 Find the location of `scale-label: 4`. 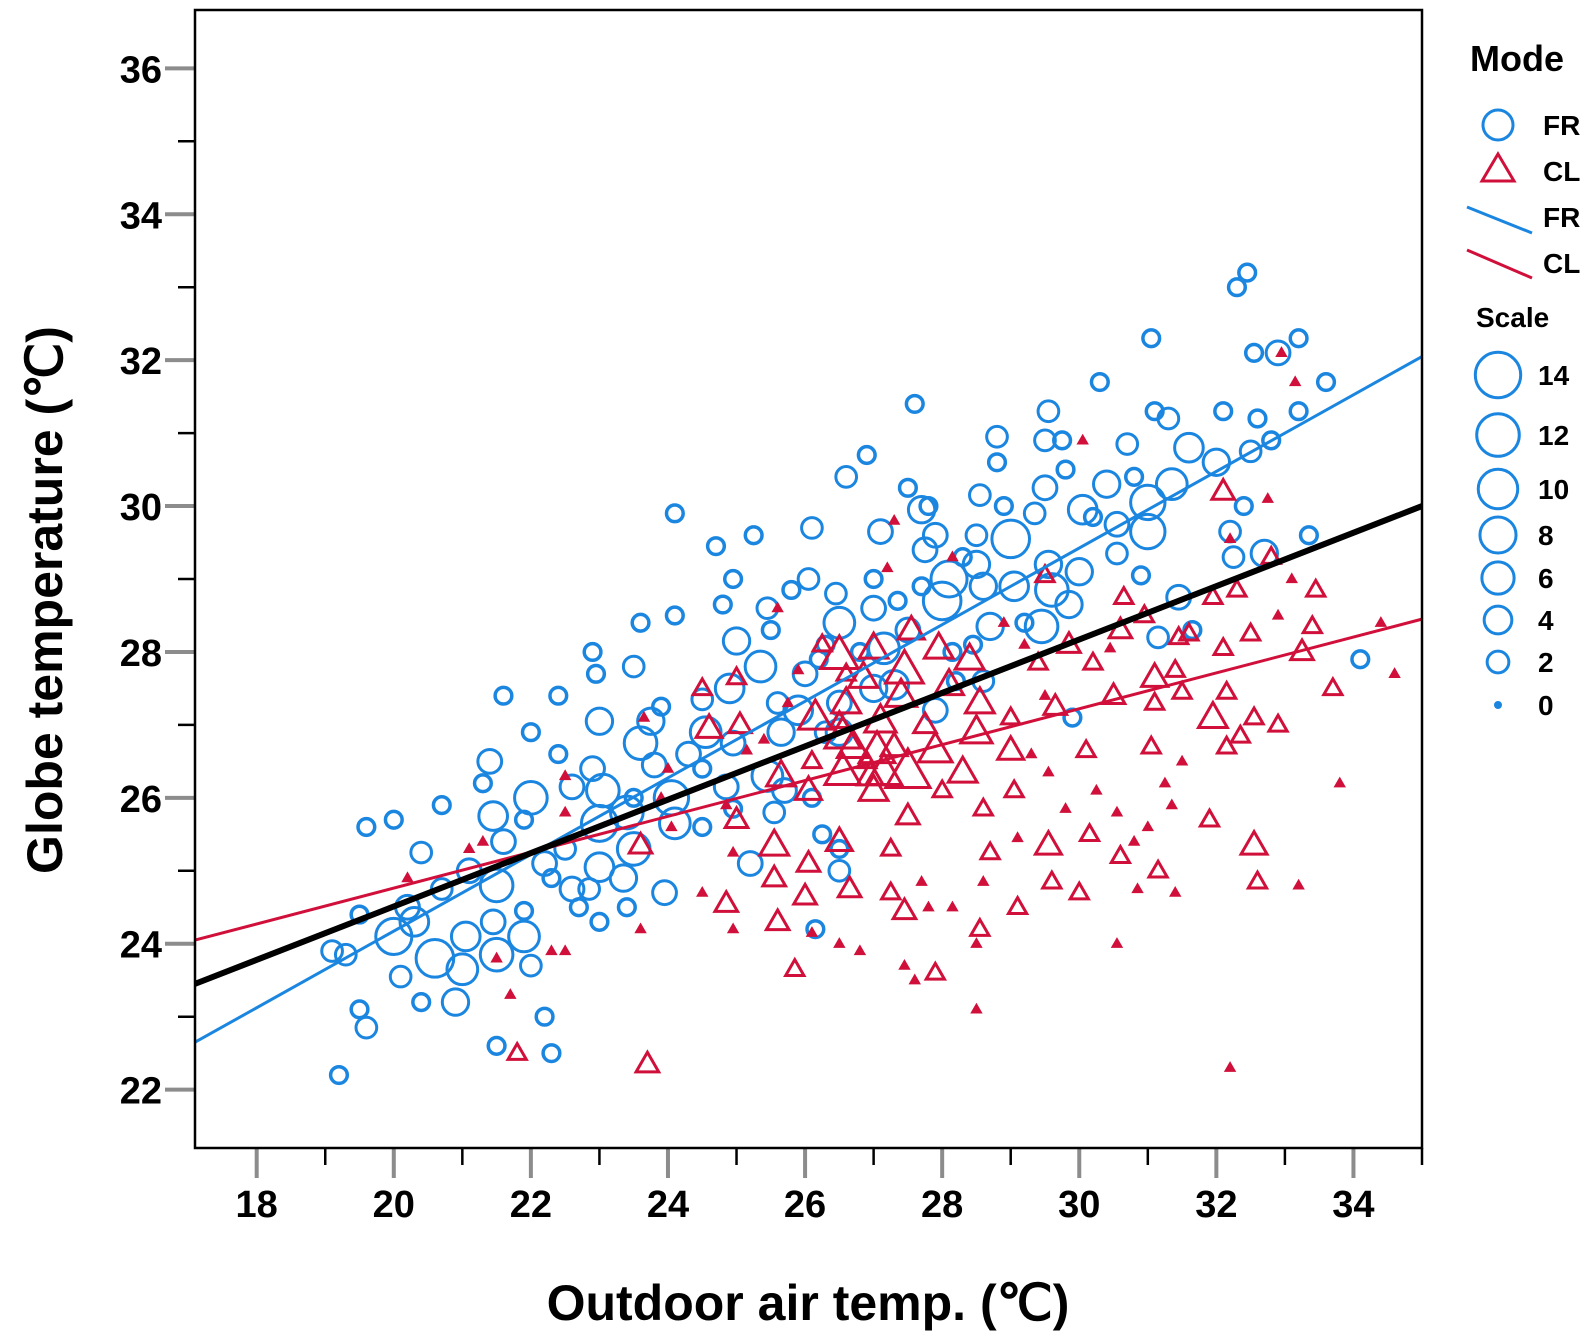

scale-label: 4 is located at coordinates (1546, 620).